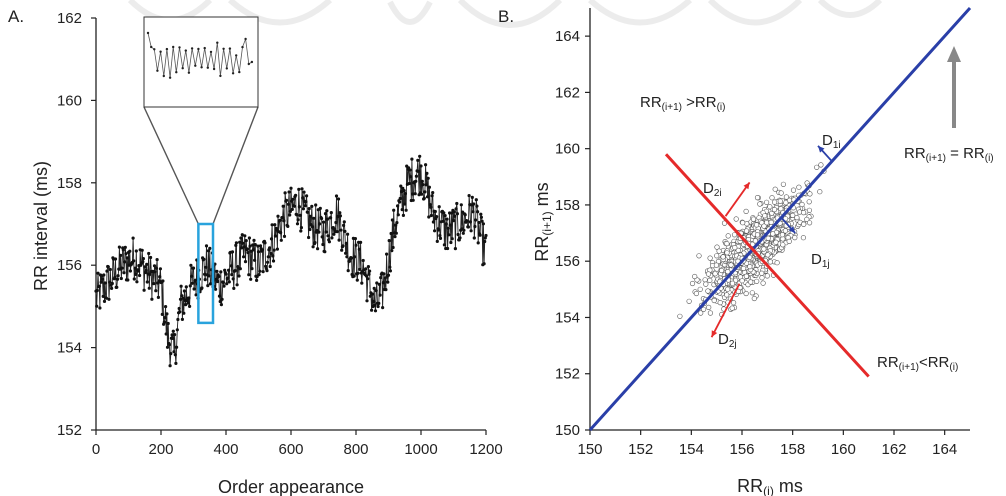 The image size is (1006, 496). What do you see at coordinates (69, 100) in the screenshot?
I see `panel-a-y-tick-label: 160` at bounding box center [69, 100].